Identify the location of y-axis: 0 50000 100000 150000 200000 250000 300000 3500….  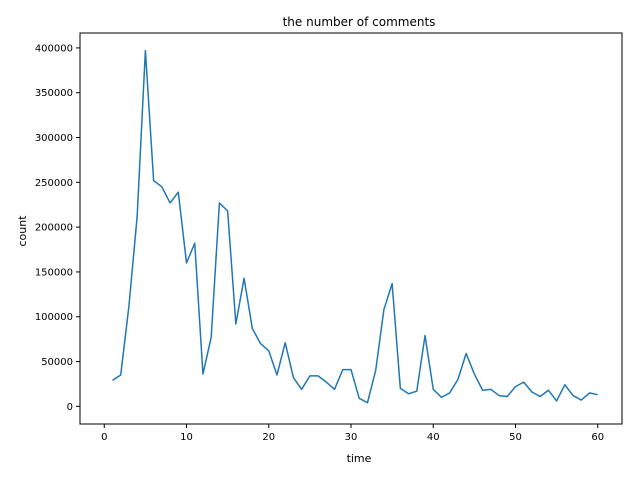
(57, 228).